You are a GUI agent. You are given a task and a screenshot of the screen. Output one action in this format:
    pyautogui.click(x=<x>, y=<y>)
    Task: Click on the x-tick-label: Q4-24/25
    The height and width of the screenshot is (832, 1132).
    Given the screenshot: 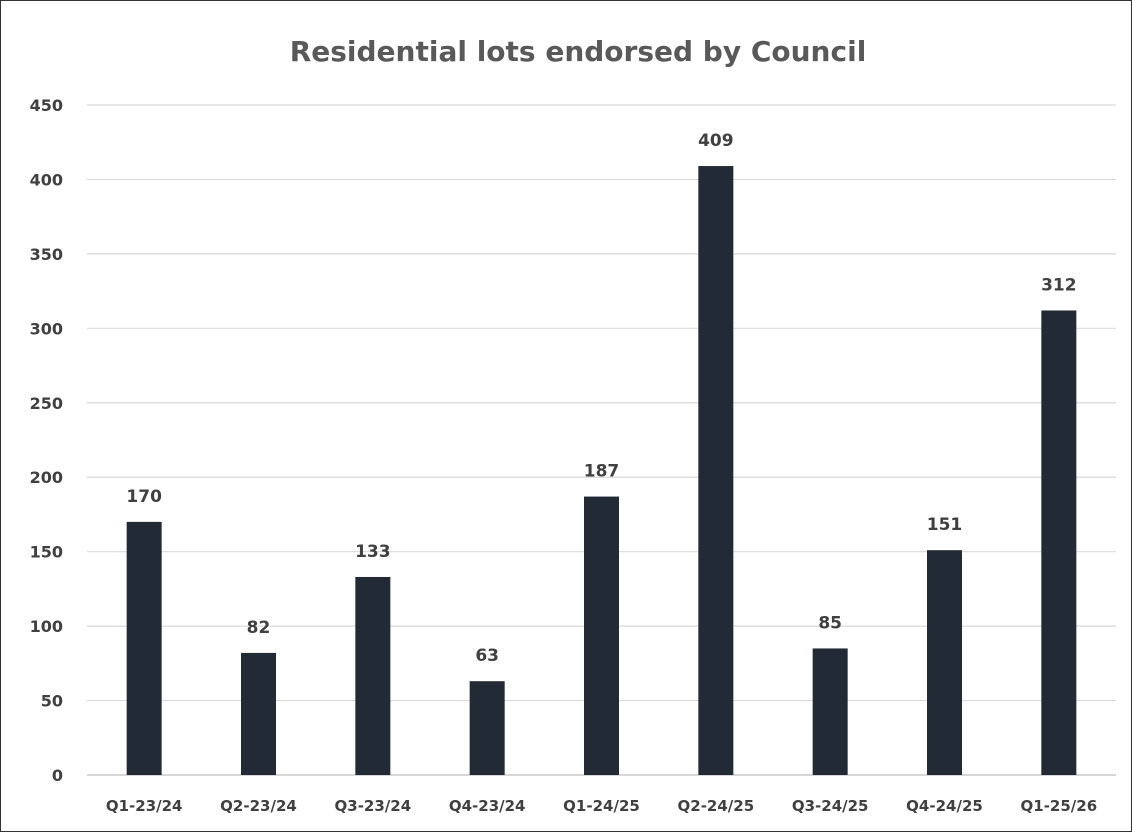 What is the action you would take?
    pyautogui.click(x=944, y=806)
    